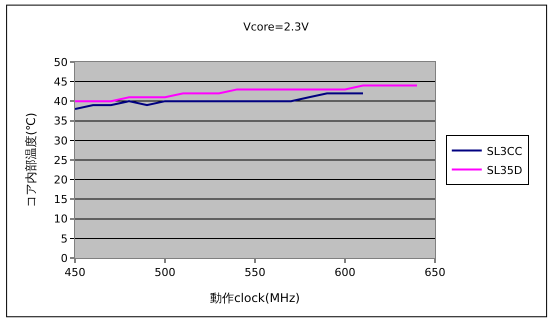 The width and height of the screenshot is (552, 329). I want to click on y-tick-label: 40, so click(61, 101).